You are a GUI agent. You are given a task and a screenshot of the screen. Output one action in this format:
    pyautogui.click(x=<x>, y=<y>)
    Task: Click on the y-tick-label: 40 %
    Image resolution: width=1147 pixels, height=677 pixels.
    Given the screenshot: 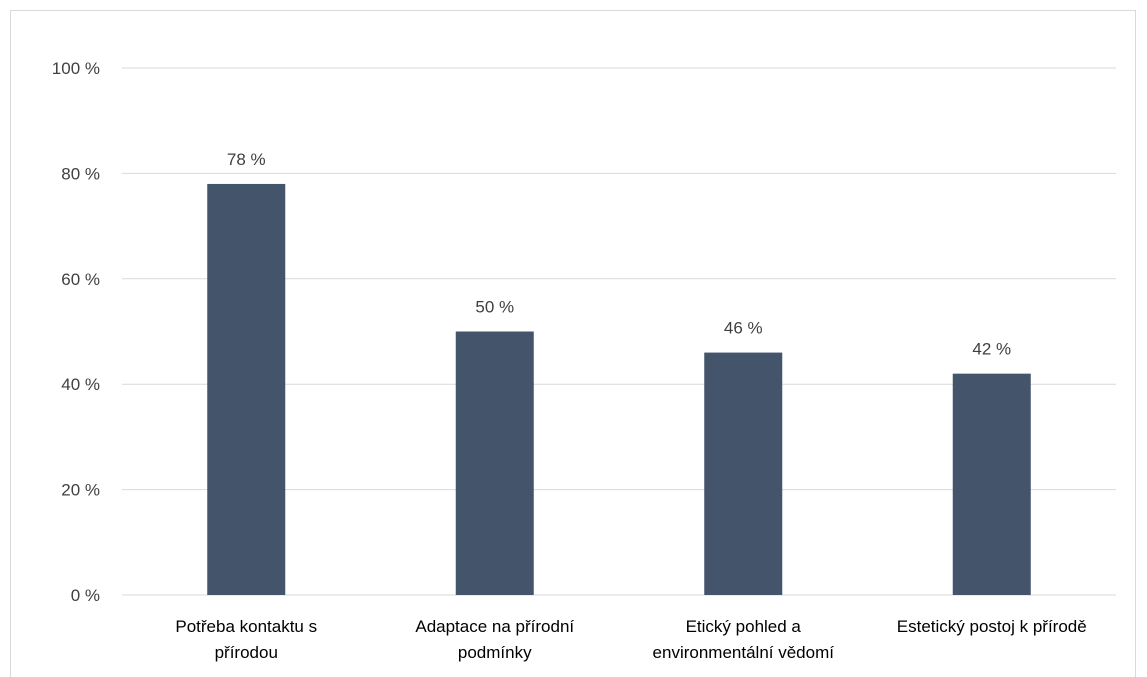 What is the action you would take?
    pyautogui.click(x=80, y=384)
    